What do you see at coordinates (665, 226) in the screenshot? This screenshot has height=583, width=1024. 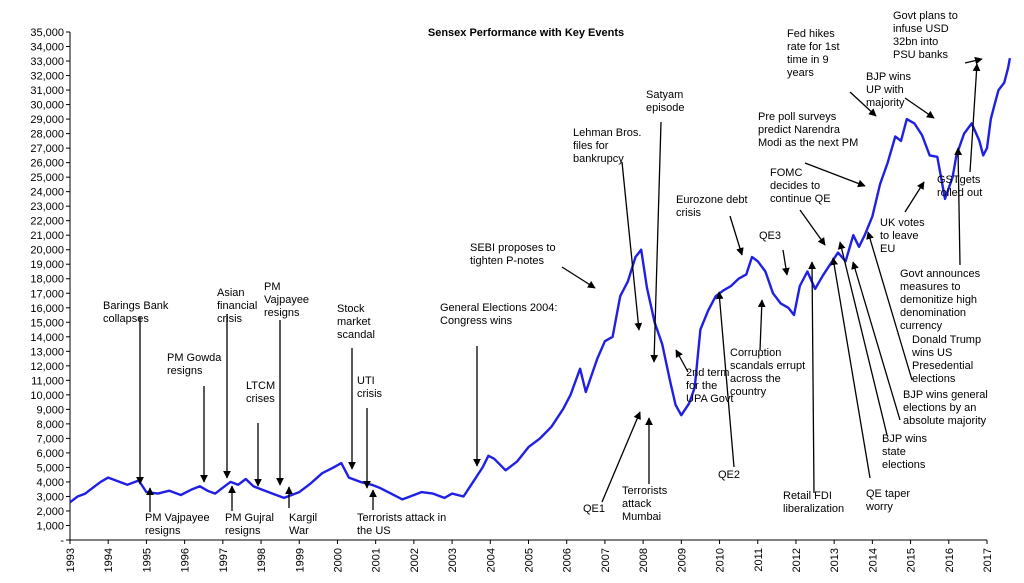 I see `event-annotation: Satyam episode` at bounding box center [665, 226].